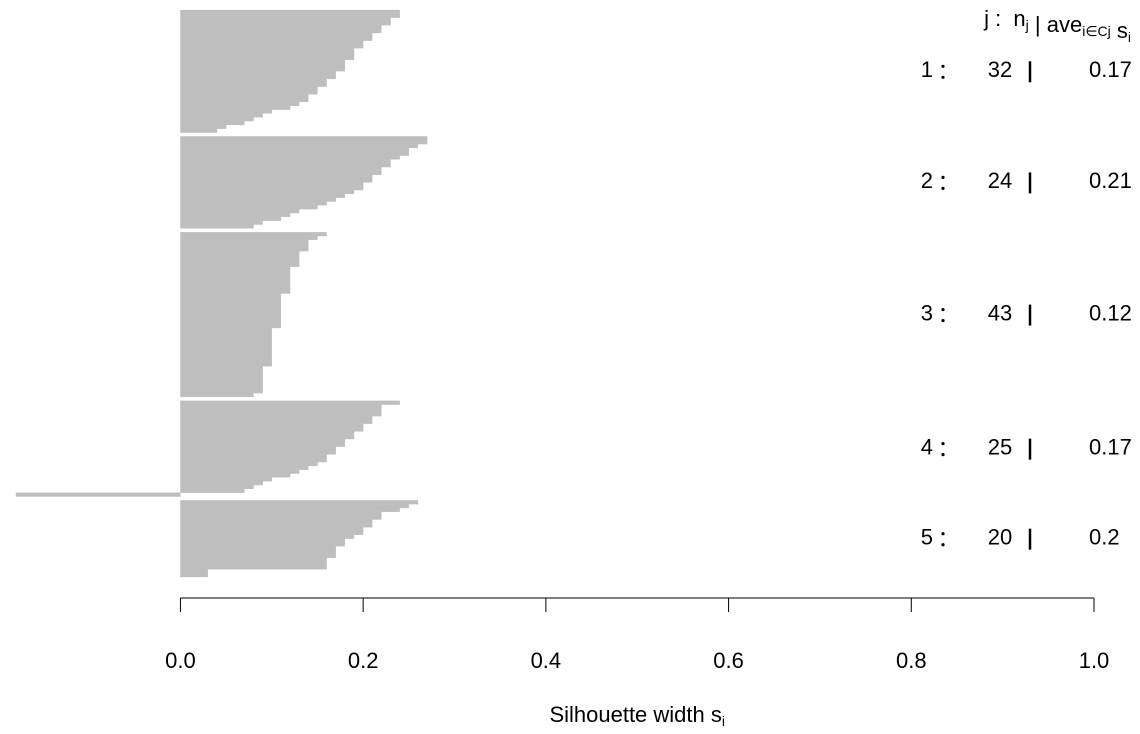  I want to click on x-tick-label: 0.8, so click(911, 660).